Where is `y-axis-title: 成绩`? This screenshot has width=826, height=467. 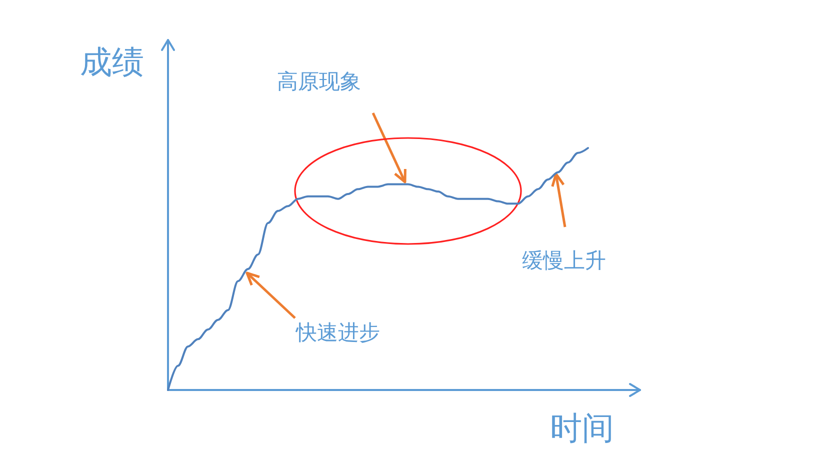 y-axis-title: 成绩 is located at coordinates (112, 62).